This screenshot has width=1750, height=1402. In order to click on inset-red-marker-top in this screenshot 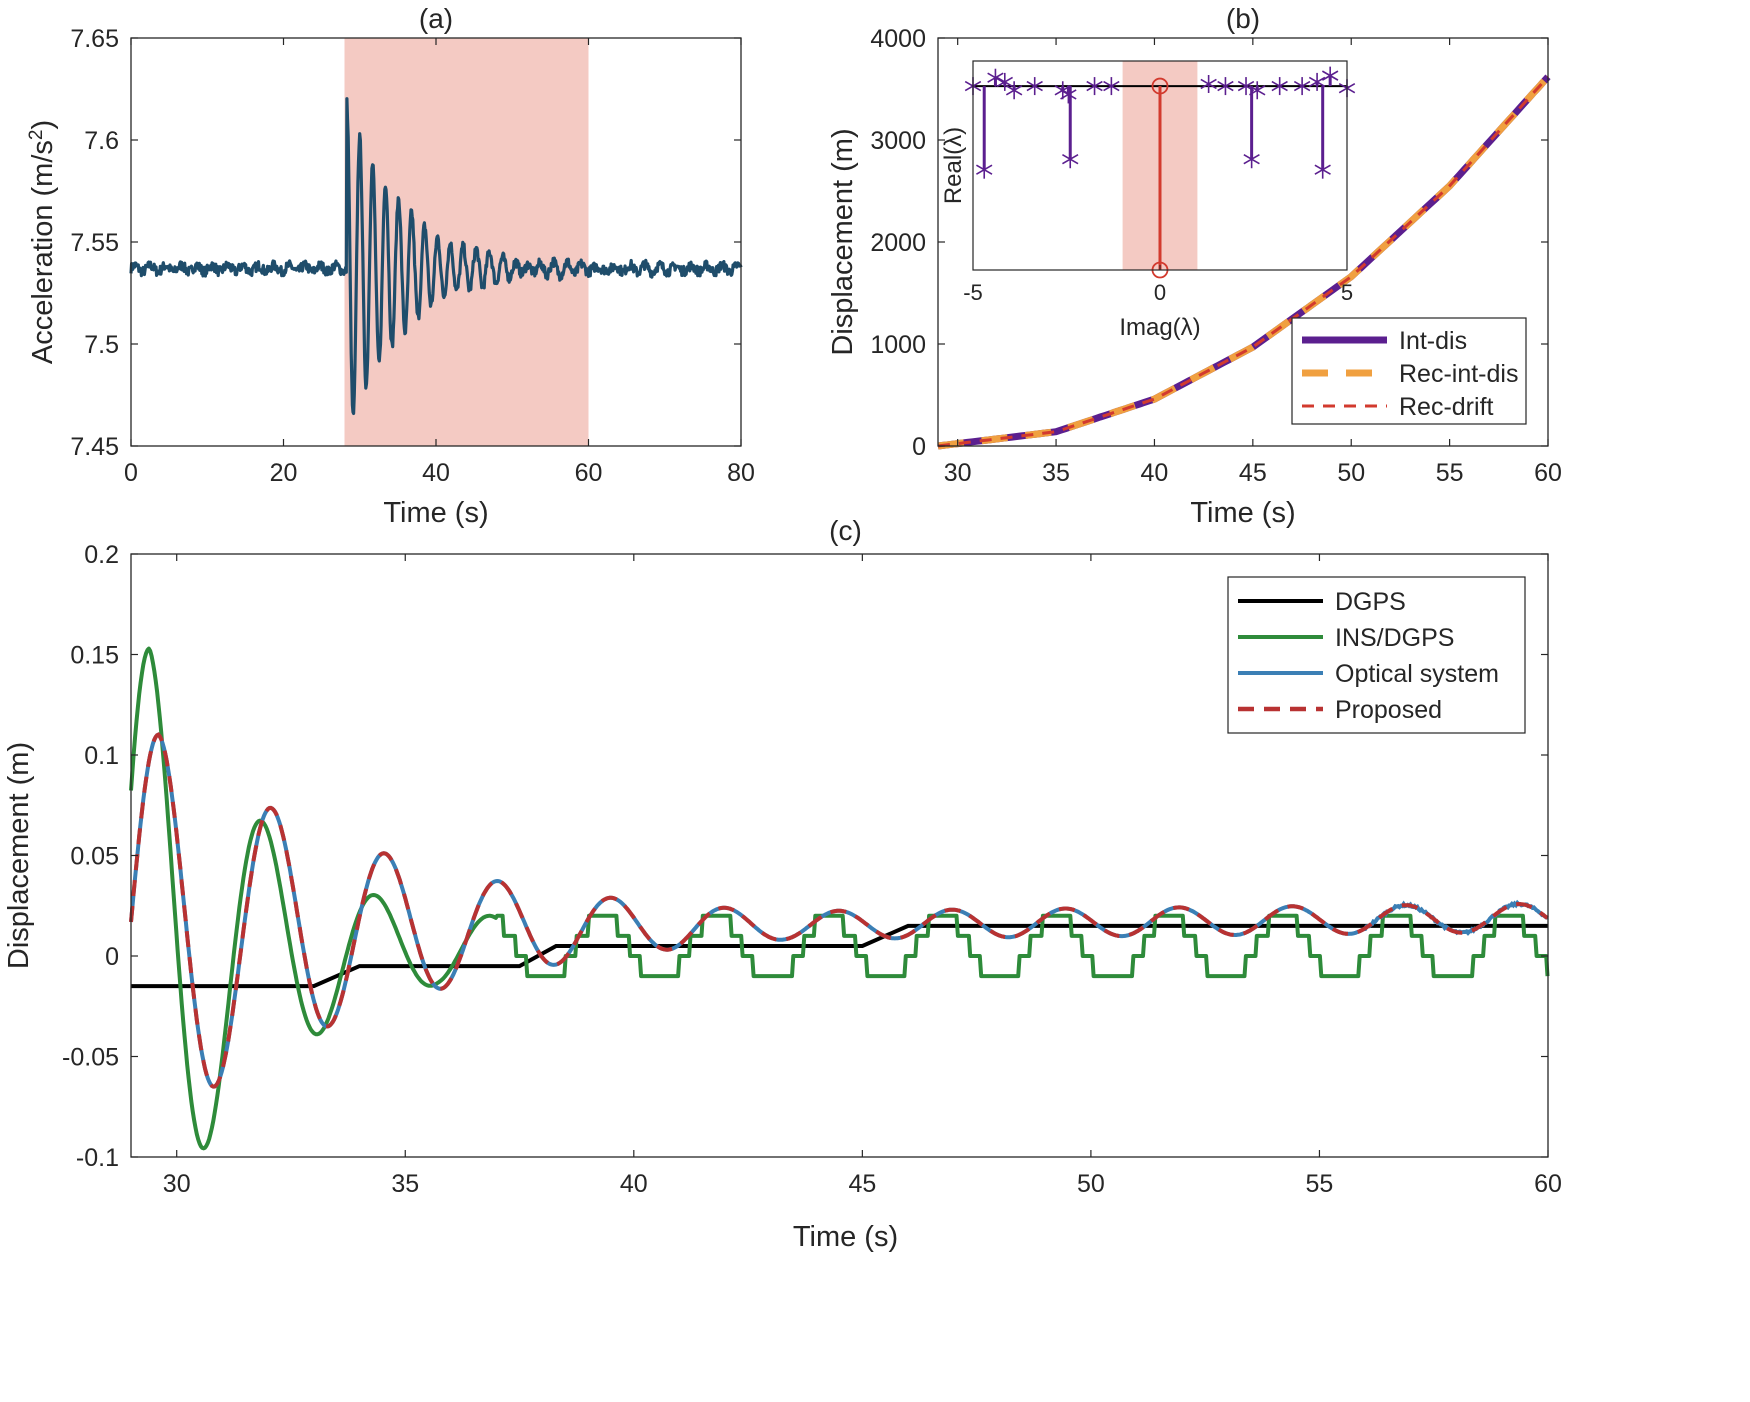, I will do `click(1160, 86)`.